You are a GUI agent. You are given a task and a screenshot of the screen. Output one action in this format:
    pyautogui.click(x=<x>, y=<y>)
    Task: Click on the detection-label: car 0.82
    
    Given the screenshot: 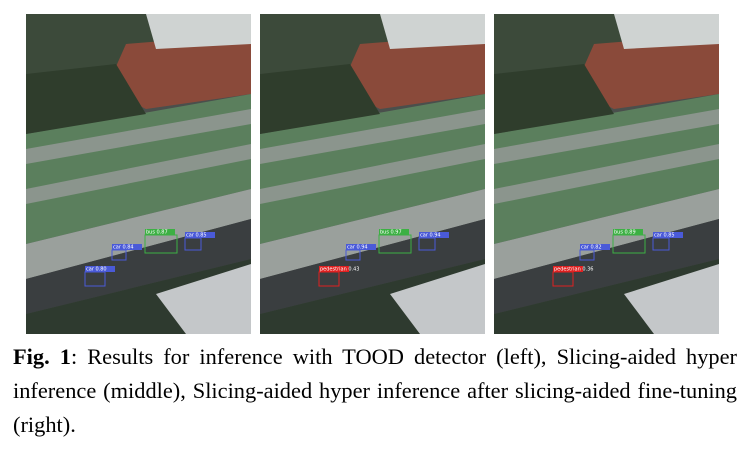 What is the action you would take?
    pyautogui.click(x=591, y=248)
    